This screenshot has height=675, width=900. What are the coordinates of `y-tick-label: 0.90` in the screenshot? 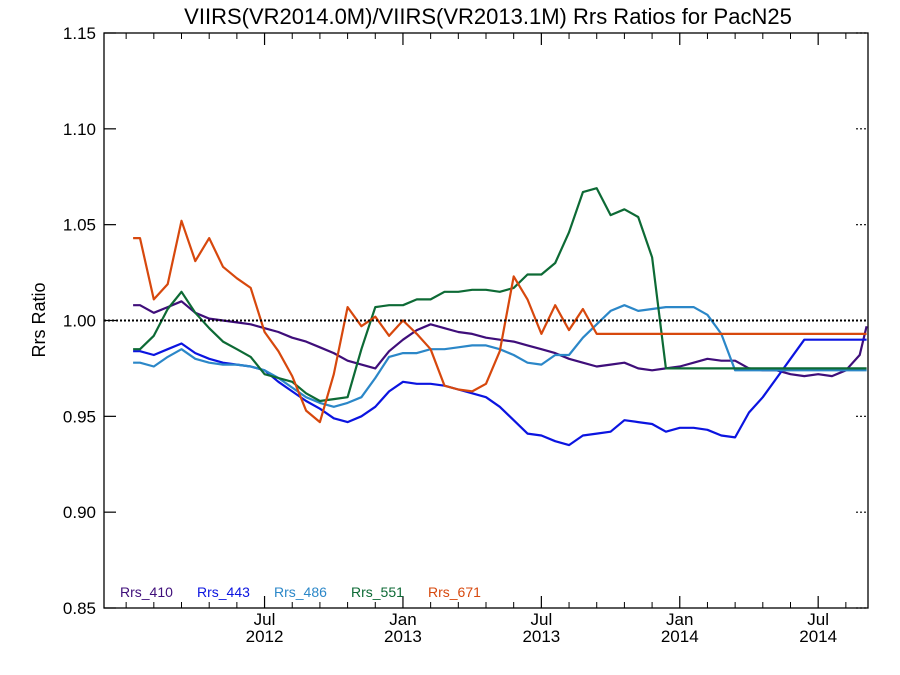 It's located at (79, 512).